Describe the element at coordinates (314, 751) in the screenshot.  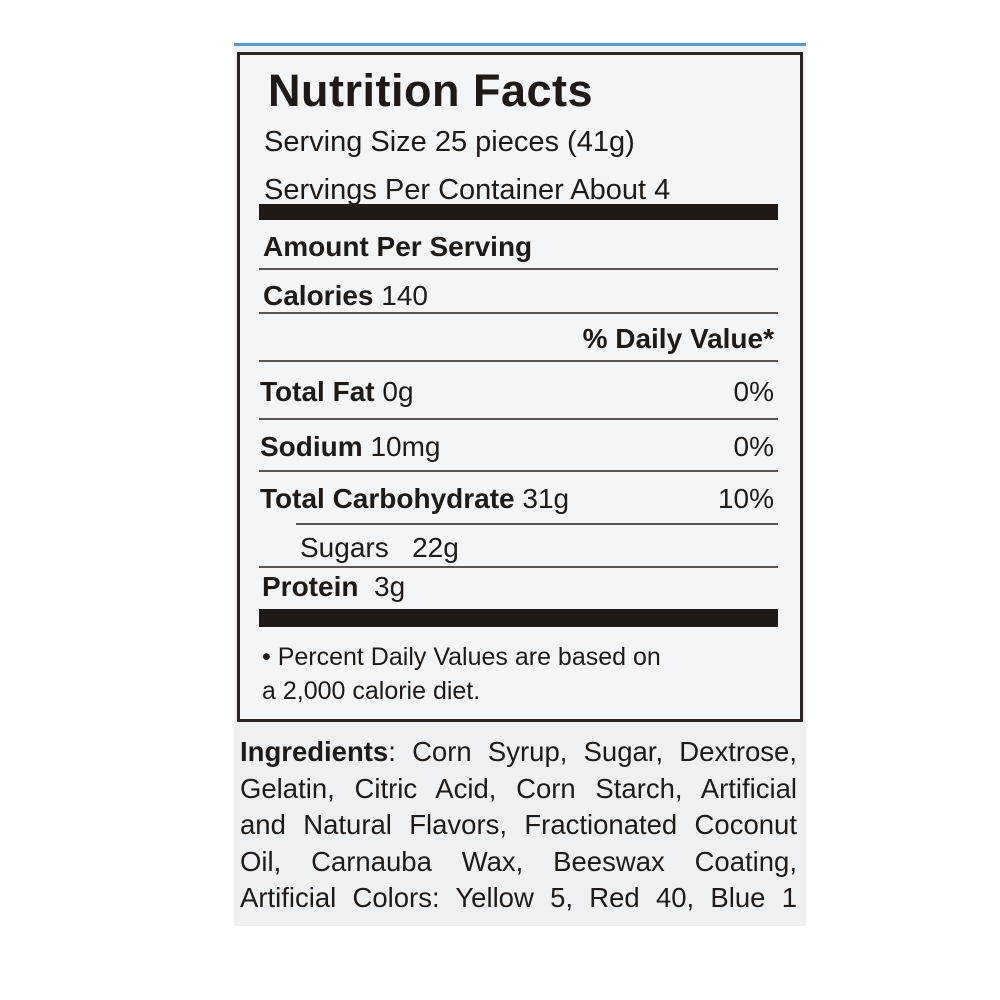
I see `ingredients-heading: Ingredients` at that location.